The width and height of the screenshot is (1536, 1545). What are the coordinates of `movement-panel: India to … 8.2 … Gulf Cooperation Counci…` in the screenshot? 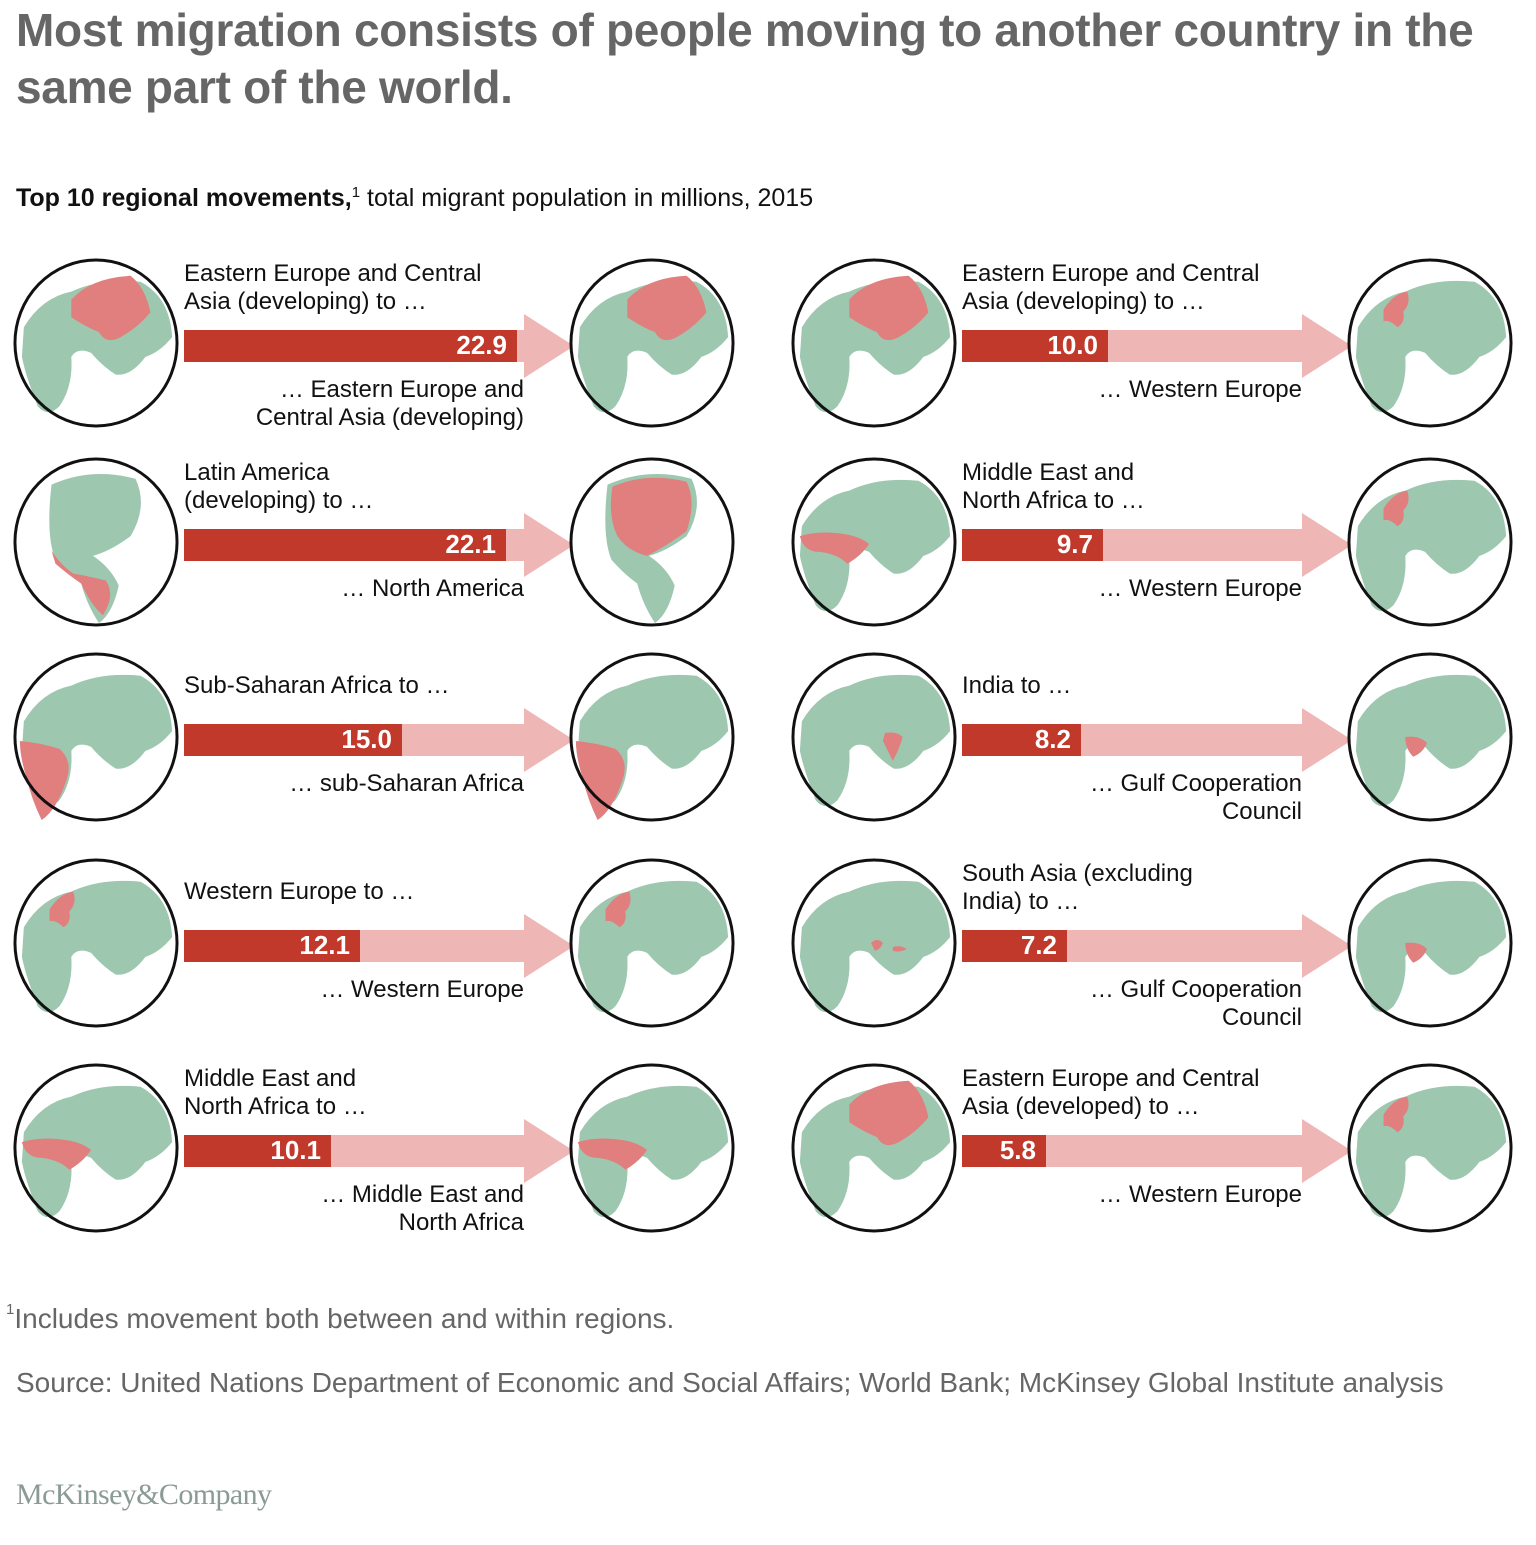 It's located at (1163, 752).